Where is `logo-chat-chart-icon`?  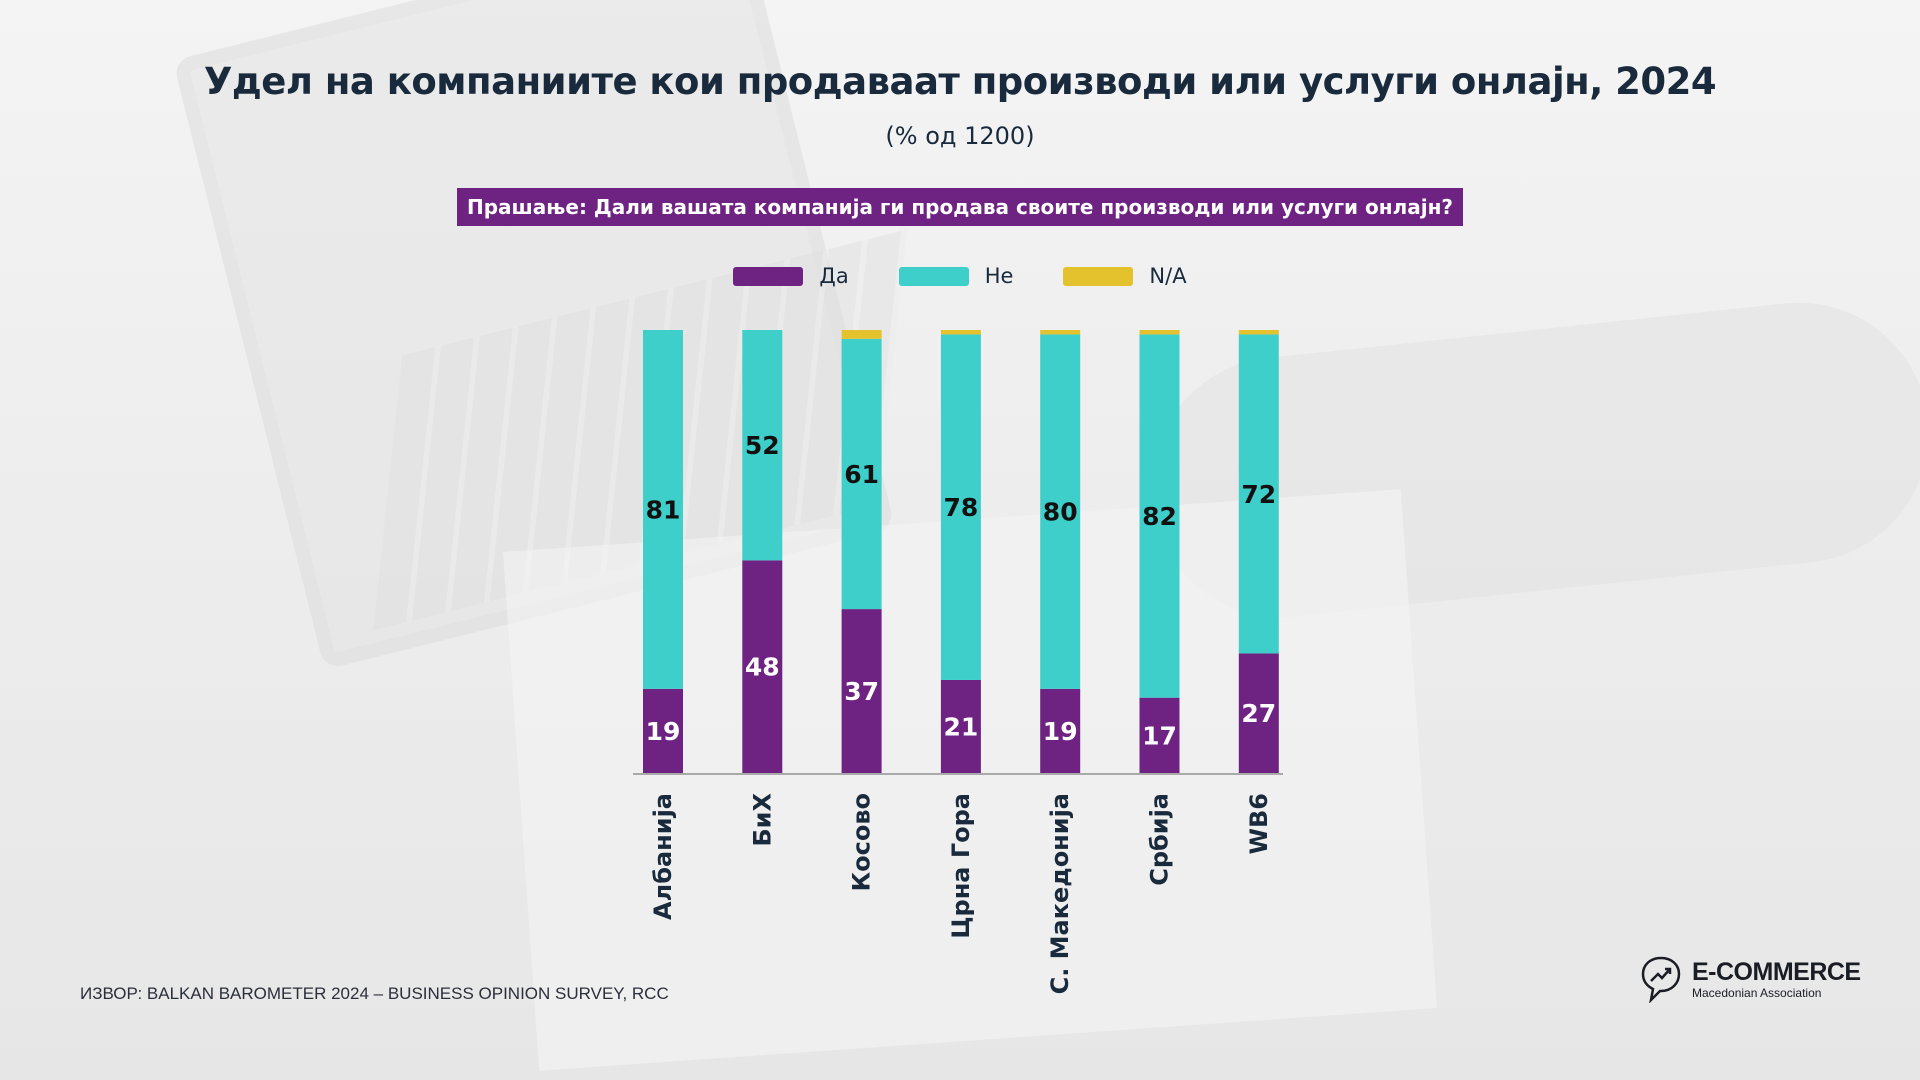 logo-chat-chart-icon is located at coordinates (1661, 979).